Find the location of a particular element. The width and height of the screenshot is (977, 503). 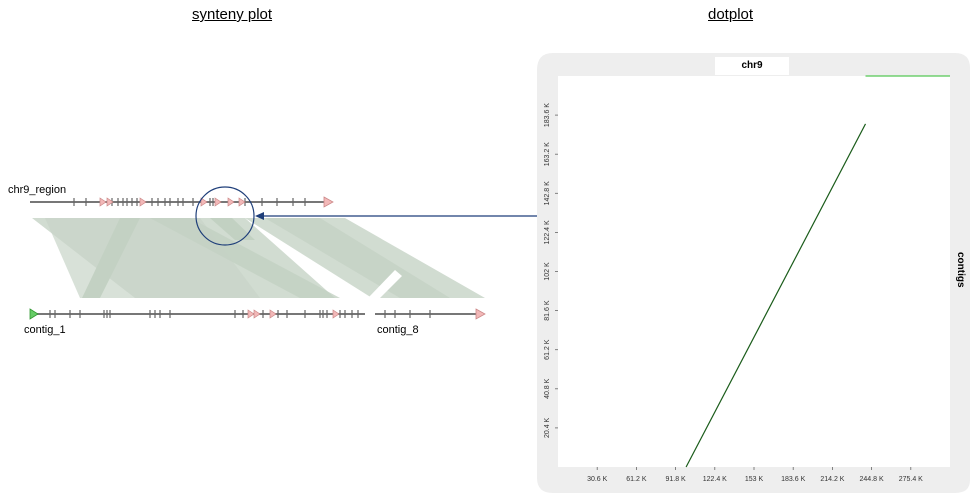

synteny-blocks is located at coordinates (258, 258).